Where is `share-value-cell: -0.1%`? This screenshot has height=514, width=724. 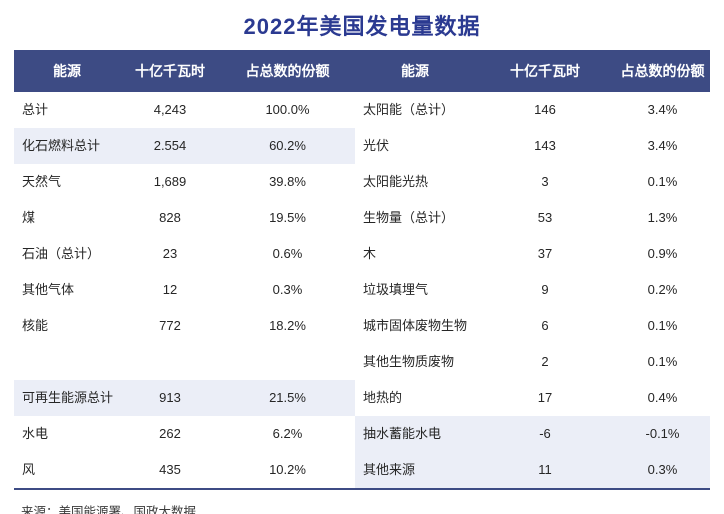
share-value-cell: -0.1% is located at coordinates (662, 434).